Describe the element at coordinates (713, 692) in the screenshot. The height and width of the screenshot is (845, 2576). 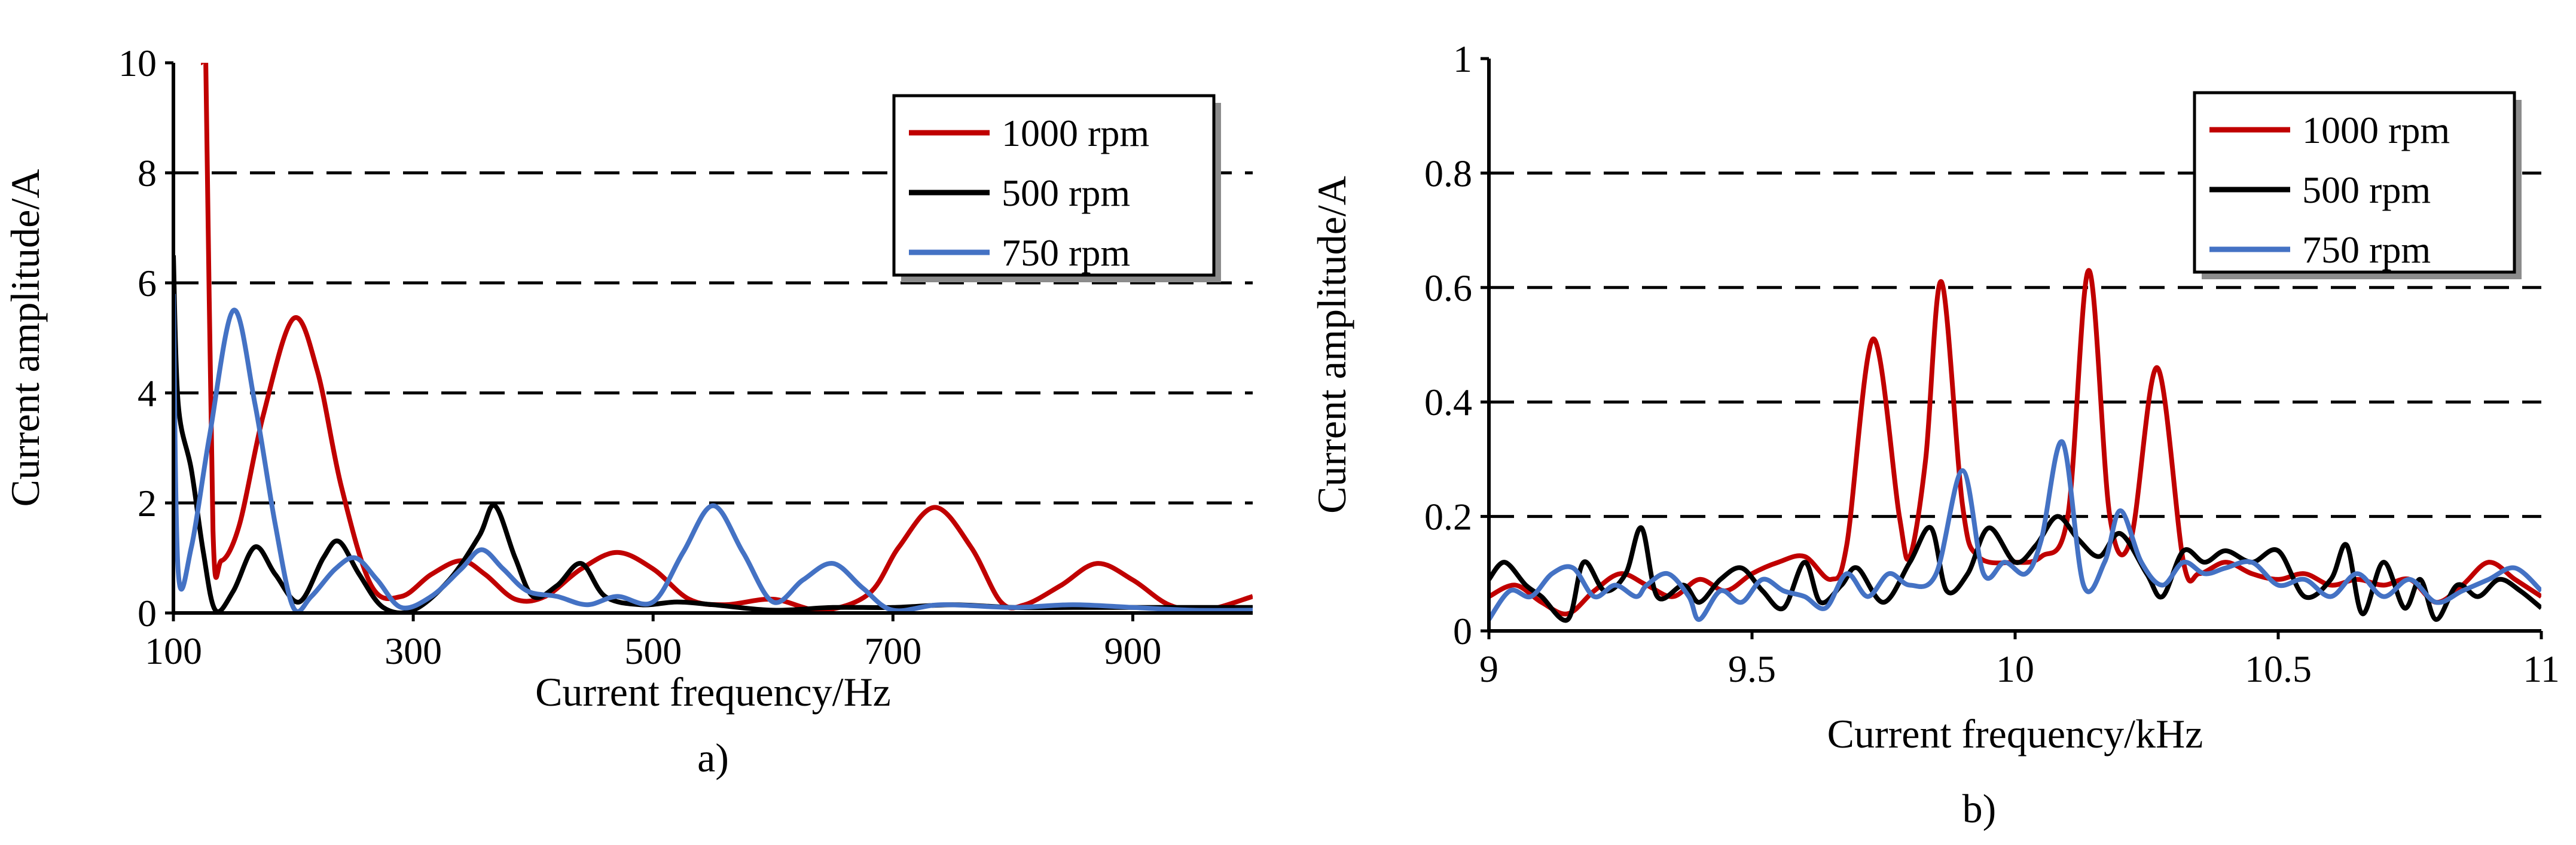
I see `x-axis-label: Current frequency/Hz` at that location.